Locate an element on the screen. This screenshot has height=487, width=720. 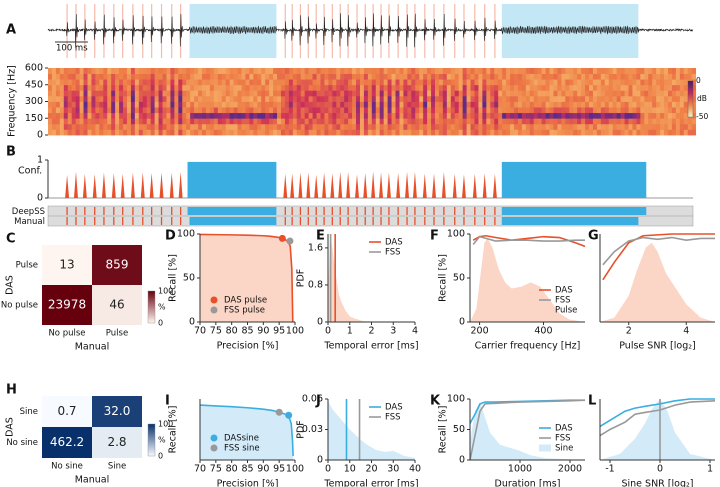
matrix-cell is located at coordinates (67, 442).